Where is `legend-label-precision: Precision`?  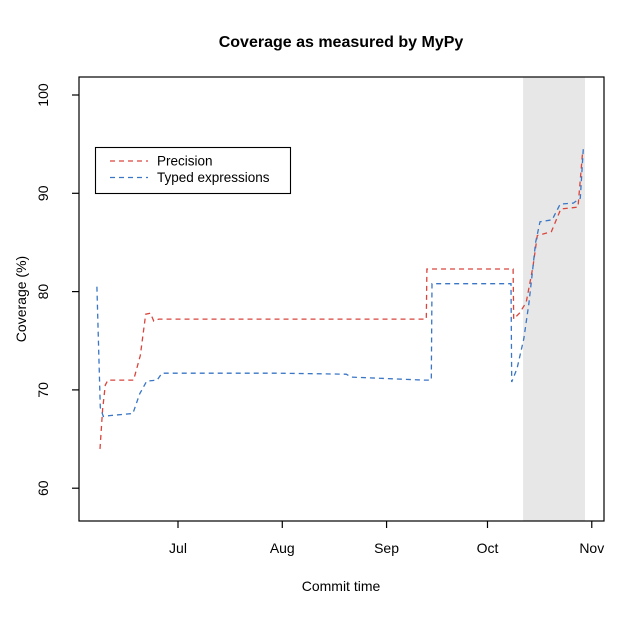
legend-label-precision: Precision is located at coordinates (185, 161).